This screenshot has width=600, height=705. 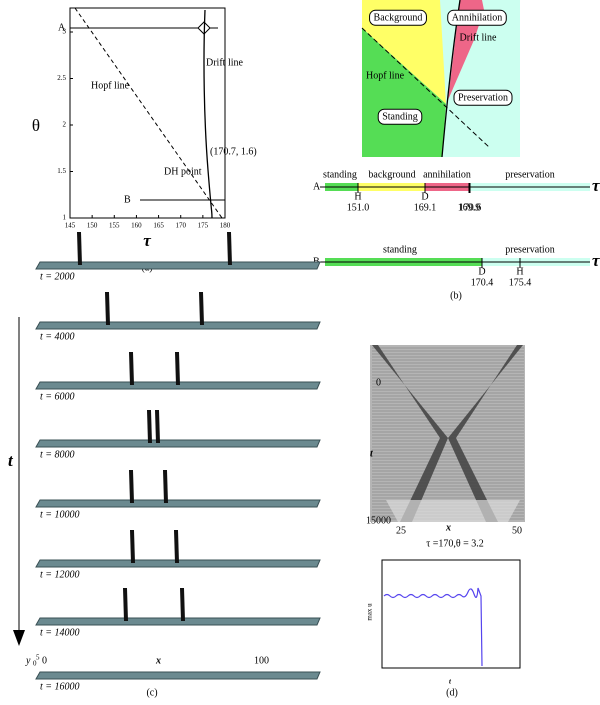 What do you see at coordinates (424, 196) in the screenshot?
I see `mark-letter: D` at bounding box center [424, 196].